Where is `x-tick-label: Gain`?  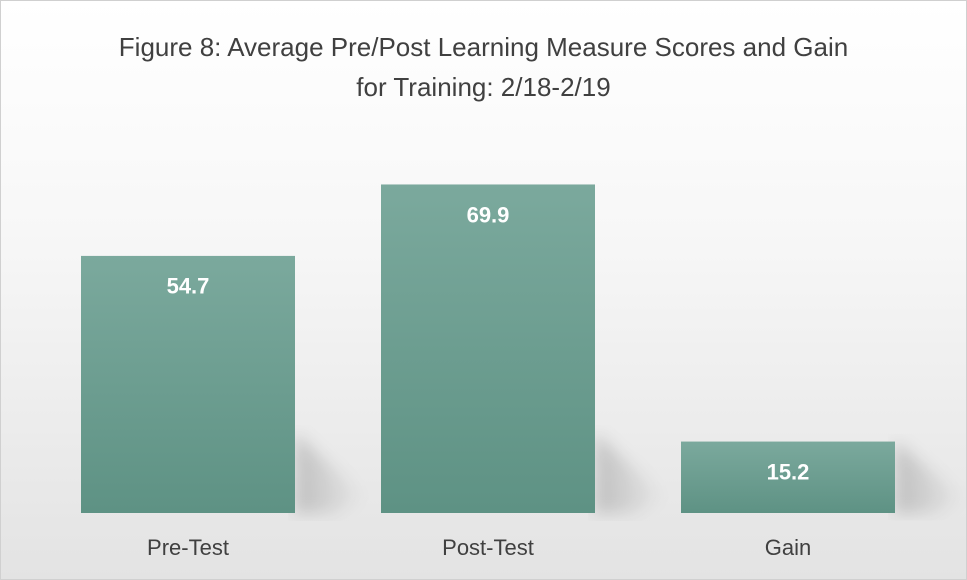
x-tick-label: Gain is located at coordinates (788, 547).